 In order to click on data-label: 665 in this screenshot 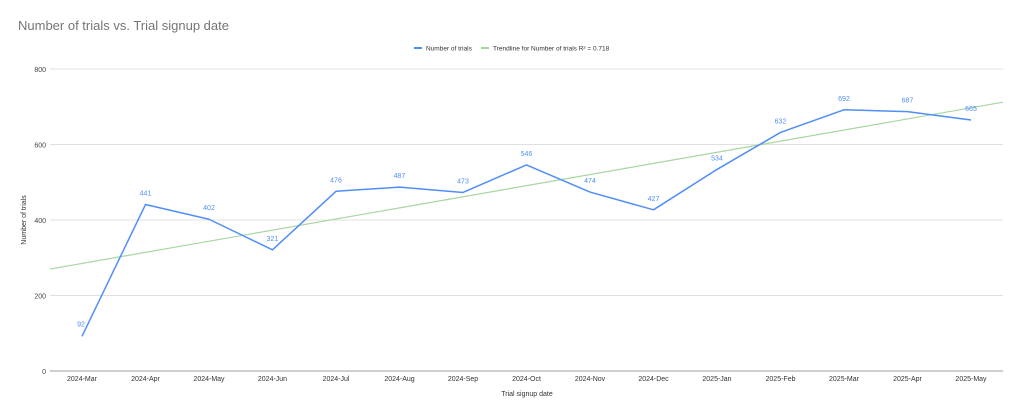, I will do `click(971, 109)`.